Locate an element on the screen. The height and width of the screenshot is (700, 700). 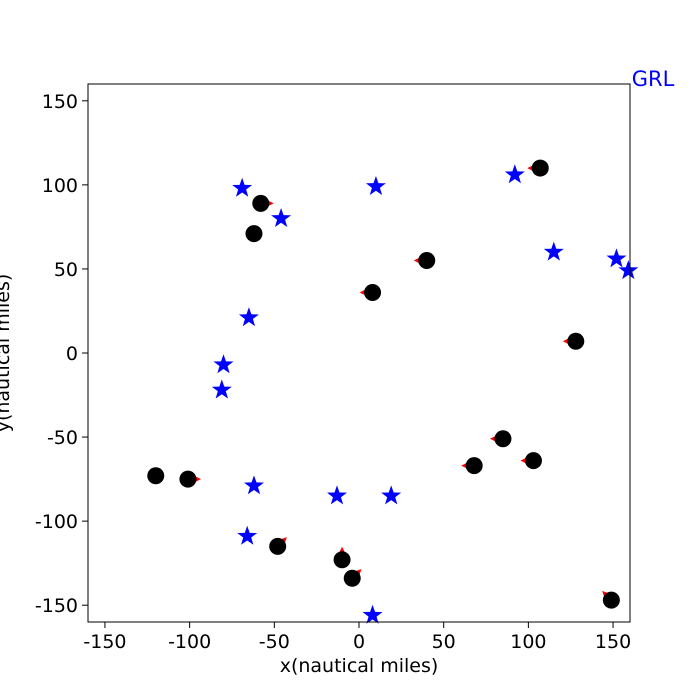
x-tick-label: -50 is located at coordinates (274, 642).